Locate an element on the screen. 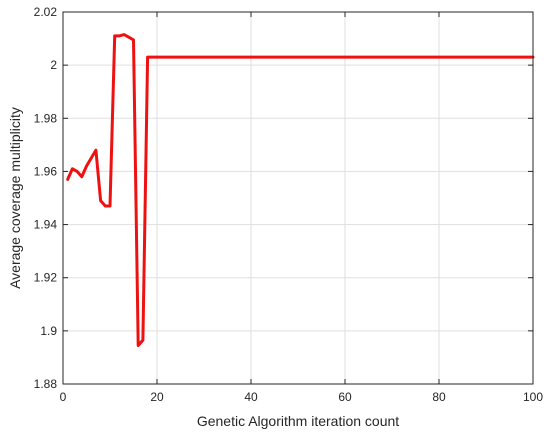 This screenshot has width=550, height=436. y-tick-label: 1.88 is located at coordinates (46, 384).